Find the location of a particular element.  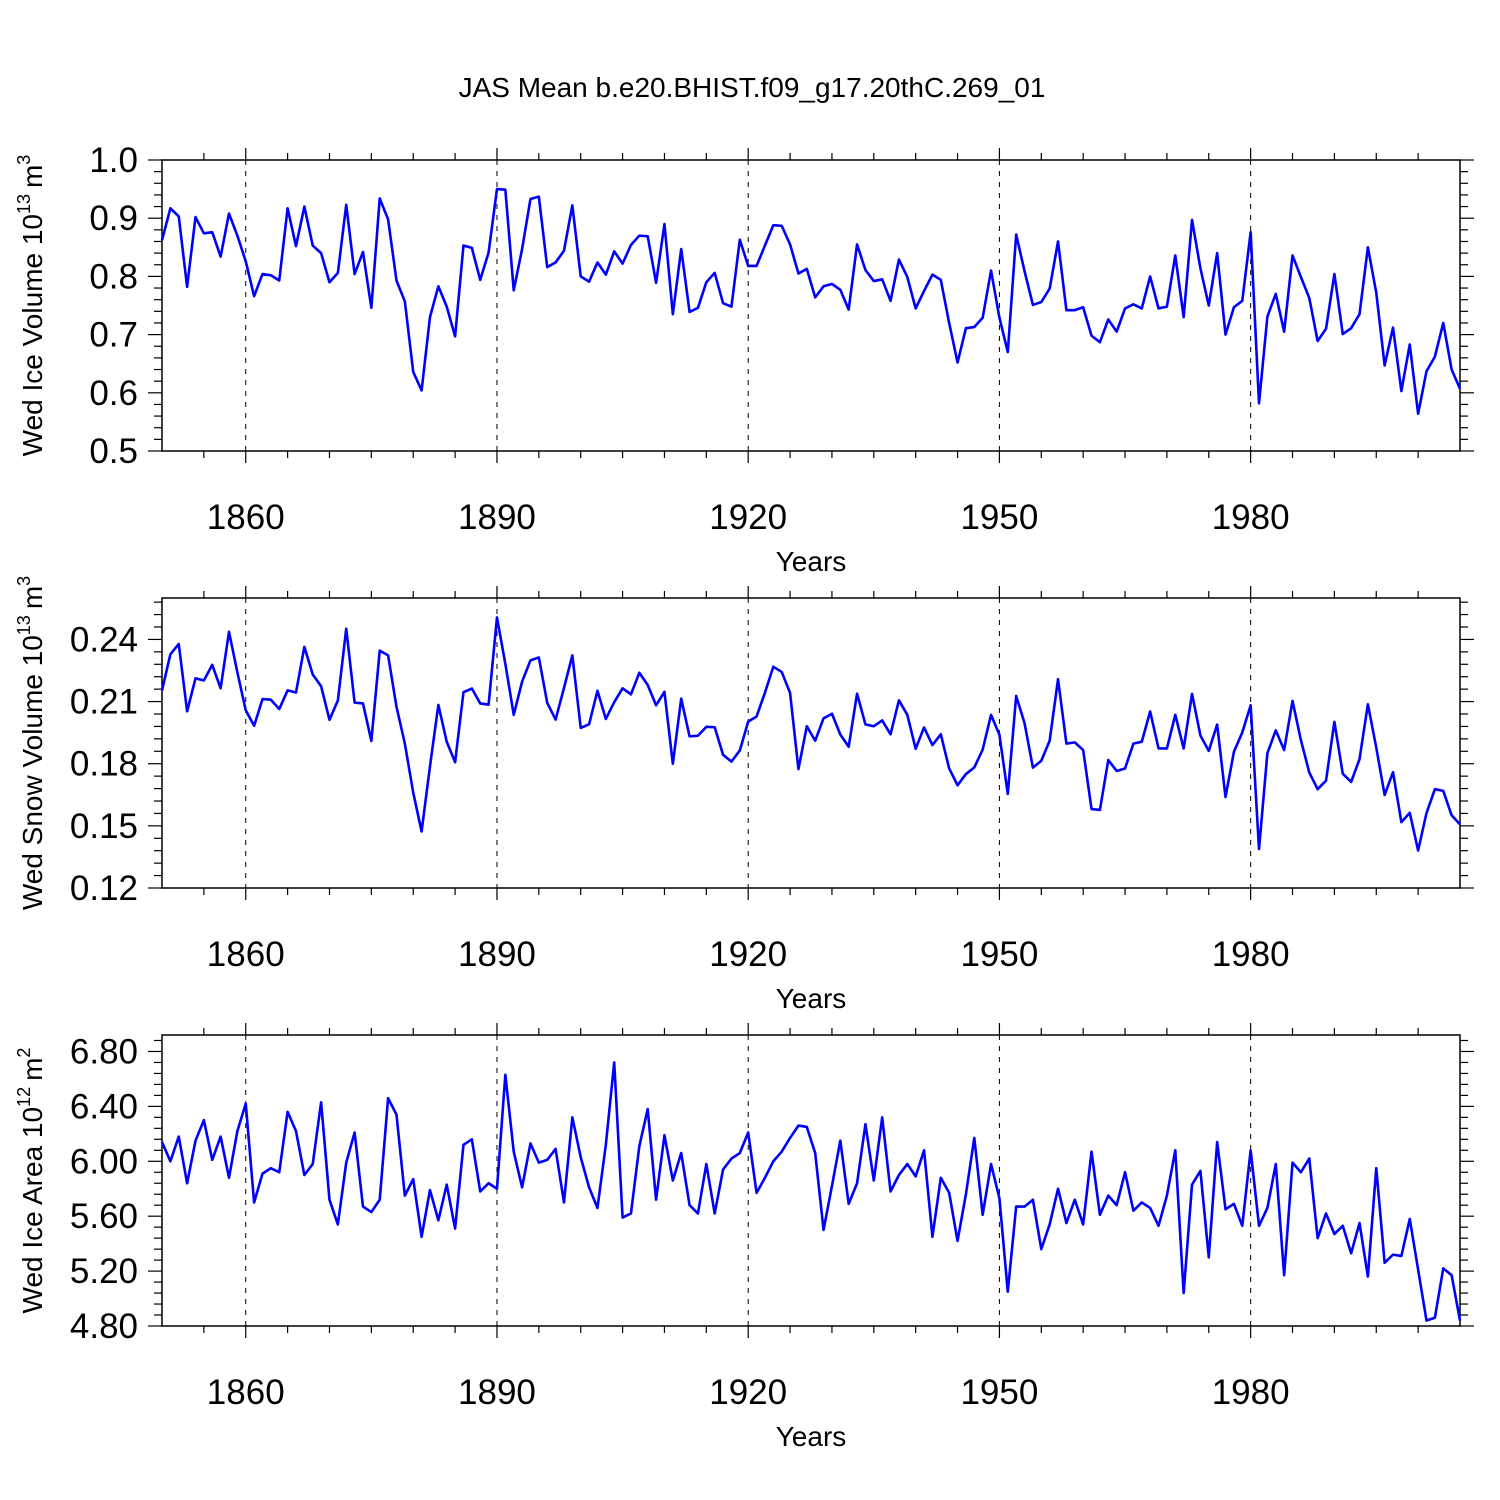

y-tick-label: 5.20 is located at coordinates (104, 1271).